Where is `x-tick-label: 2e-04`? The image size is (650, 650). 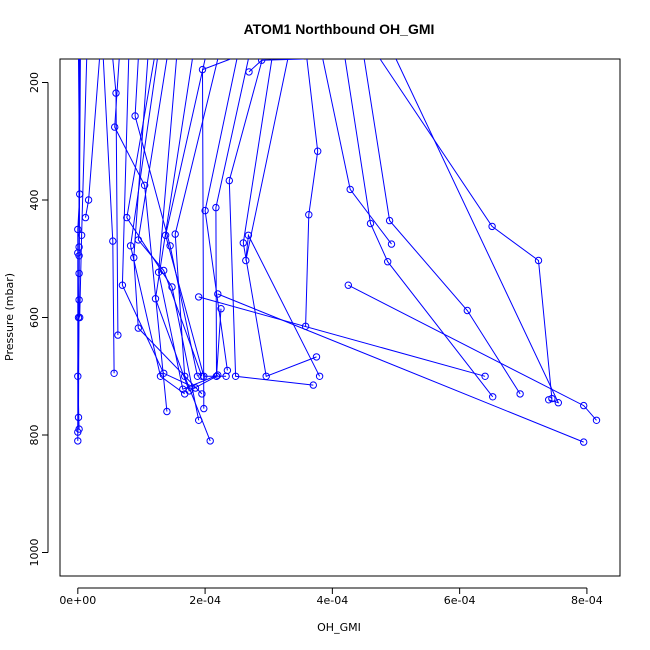
x-tick-label: 2e-04 is located at coordinates (205, 600).